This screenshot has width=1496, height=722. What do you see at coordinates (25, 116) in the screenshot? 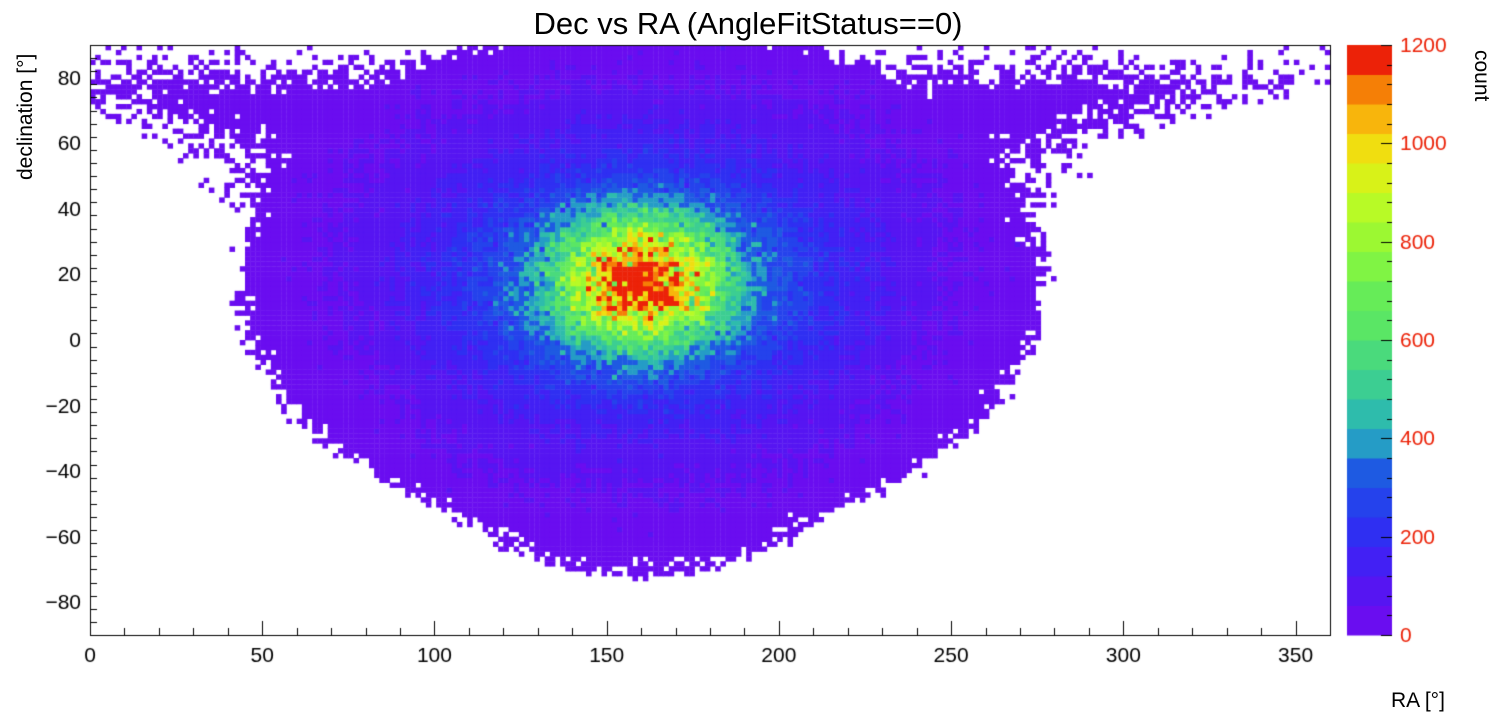
I see `y-axis-label: declination [°]` at bounding box center [25, 116].